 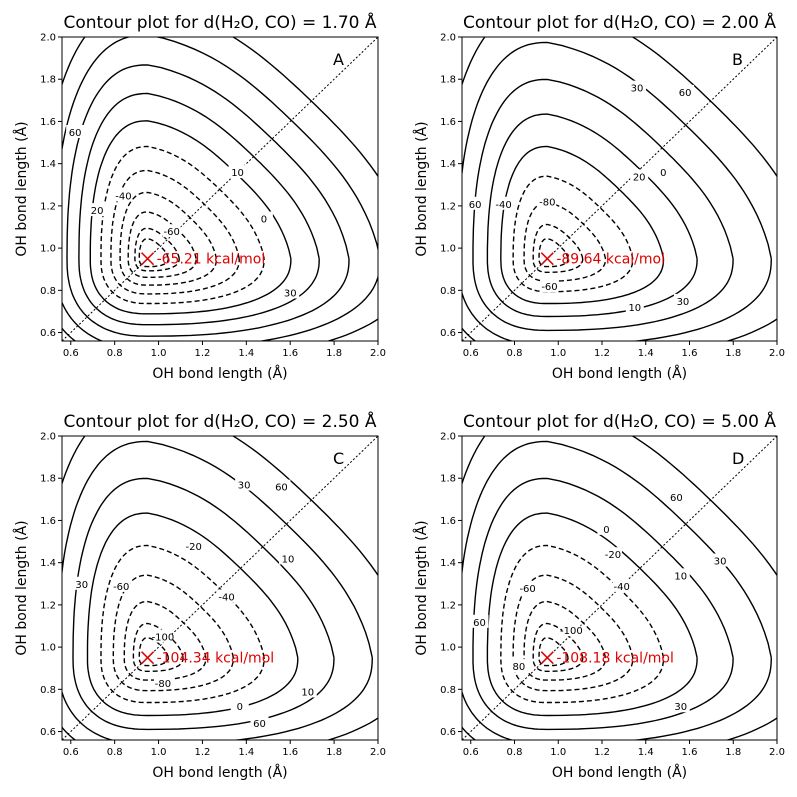 What do you see at coordinates (553, 252) in the screenshot?
I see `contour-level-neg80` at bounding box center [553, 252].